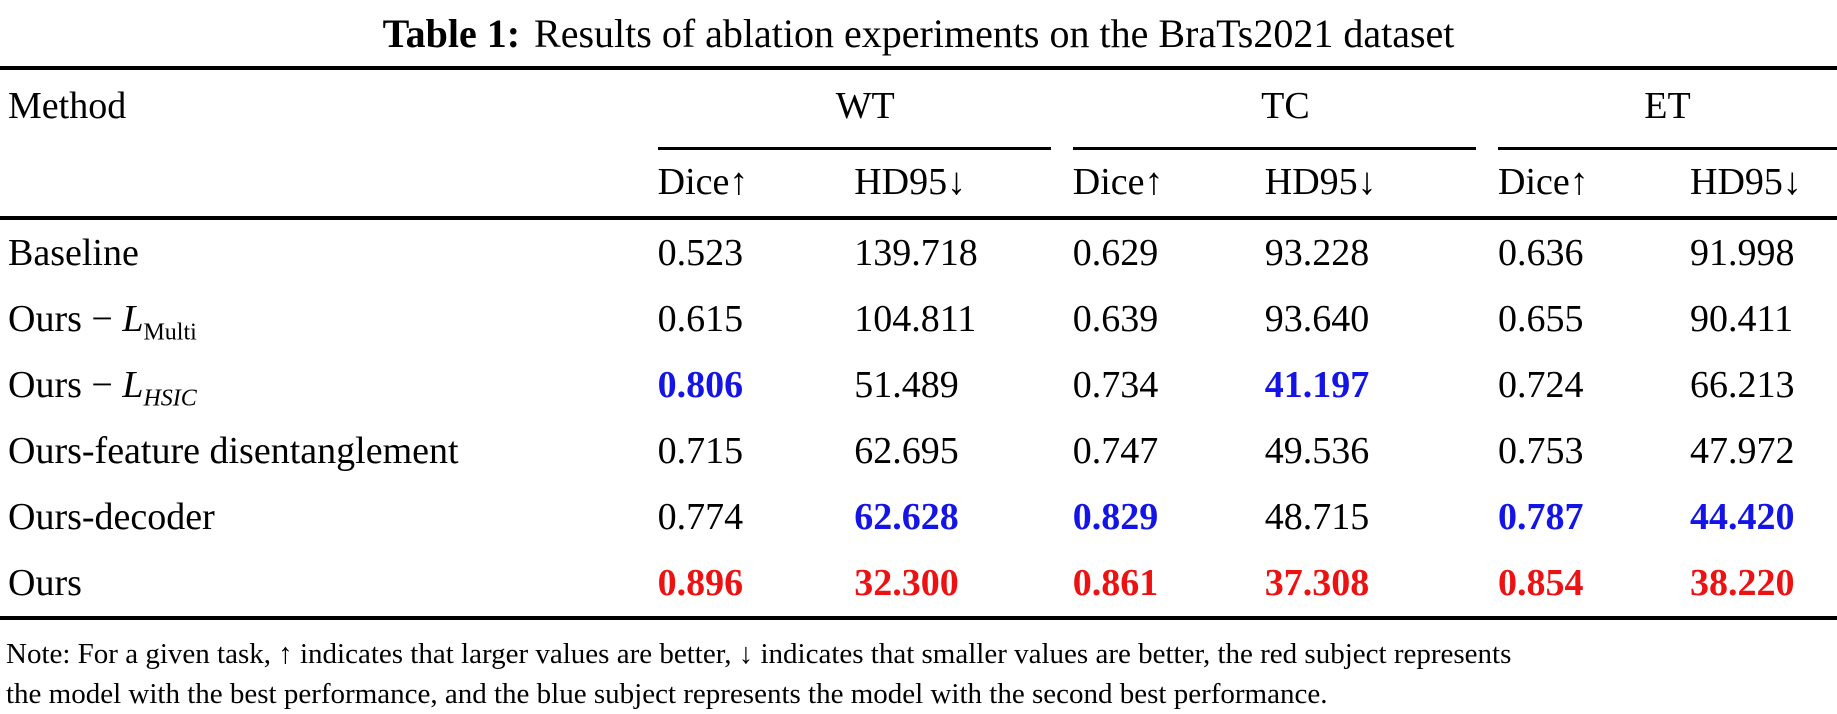  What do you see at coordinates (1742, 319) in the screenshot?
I see `value-cell: 90.411` at bounding box center [1742, 319].